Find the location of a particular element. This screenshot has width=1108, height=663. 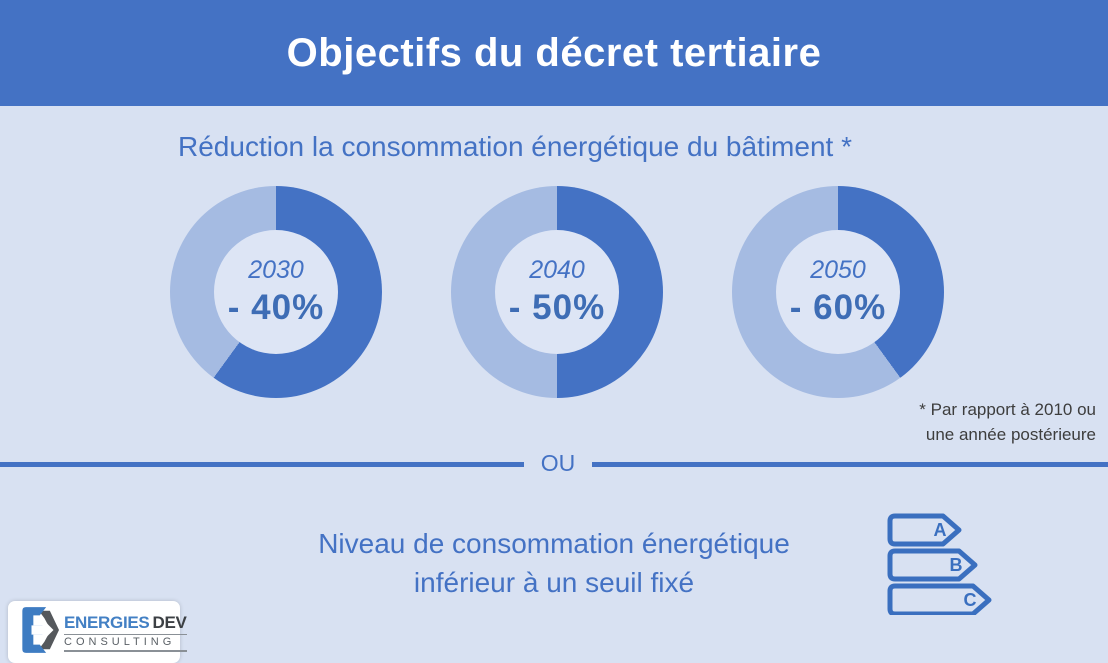

logo-text-block: ENERGIES DEV CONSULTING is located at coordinates (125, 632).